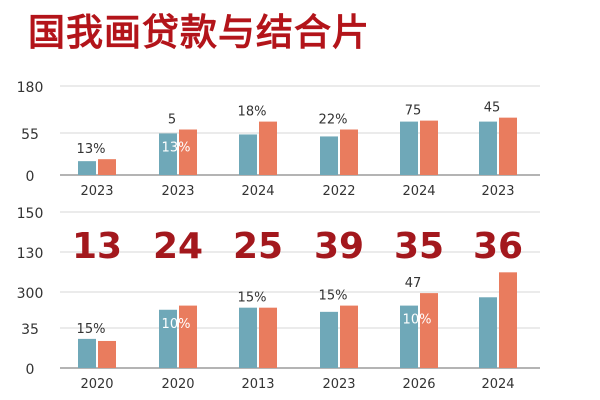 Image resolution: width=600 pixels, height=400 pixels. What do you see at coordinates (492, 108) in the screenshot?
I see `data-label: 45` at bounding box center [492, 108].